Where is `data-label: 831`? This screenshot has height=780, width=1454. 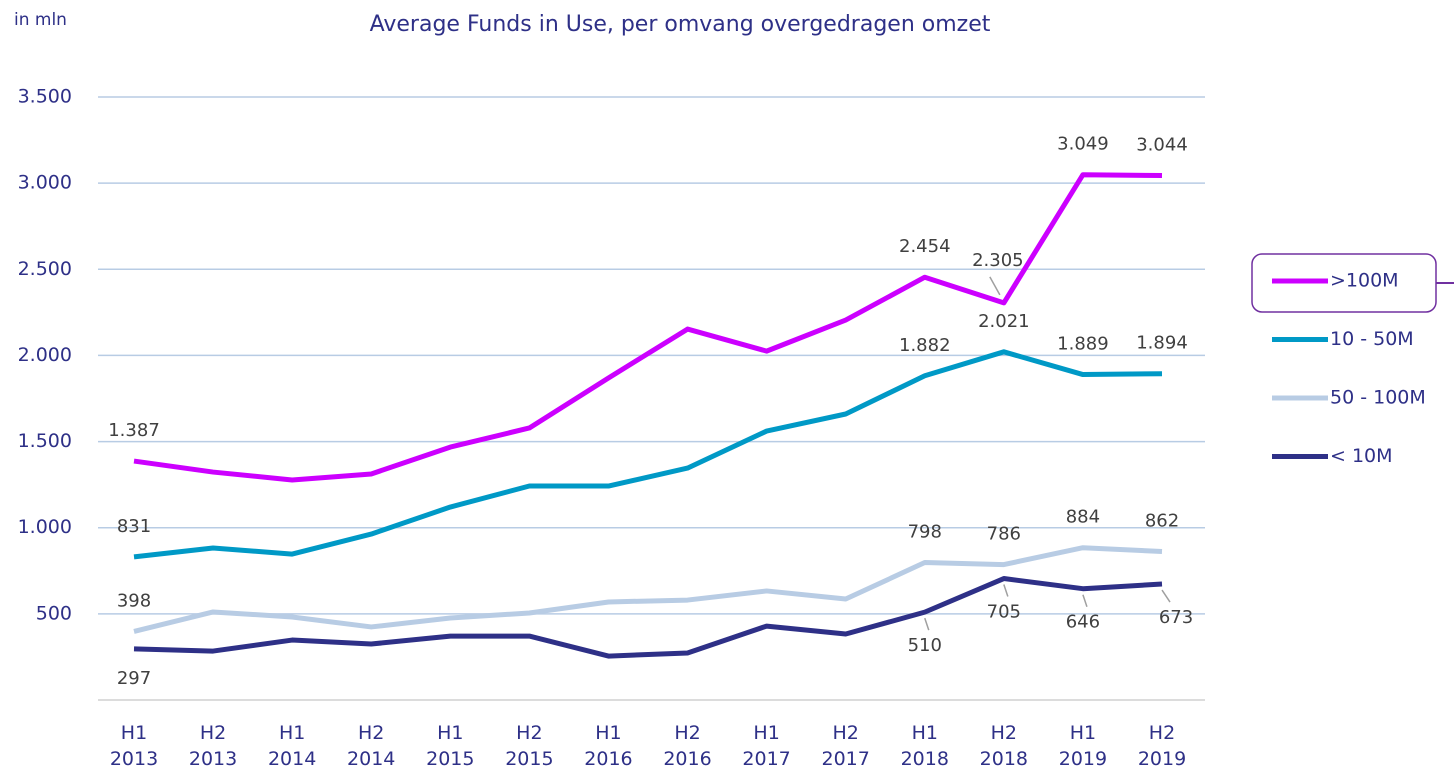
data-label: 831 is located at coordinates (134, 526).